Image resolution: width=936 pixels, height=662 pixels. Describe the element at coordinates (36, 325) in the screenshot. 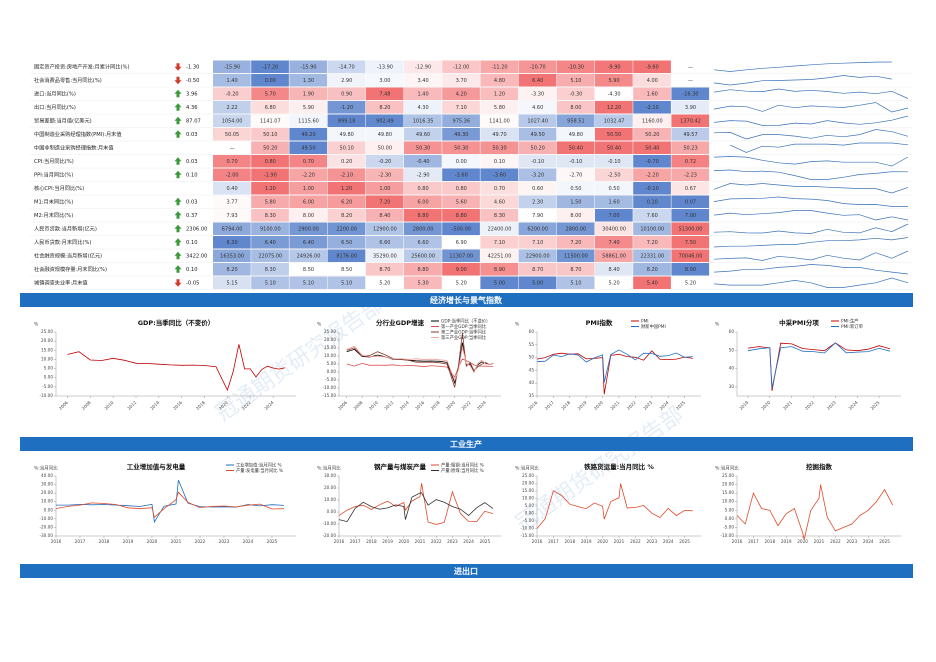

I see `y-axis-label: %` at that location.